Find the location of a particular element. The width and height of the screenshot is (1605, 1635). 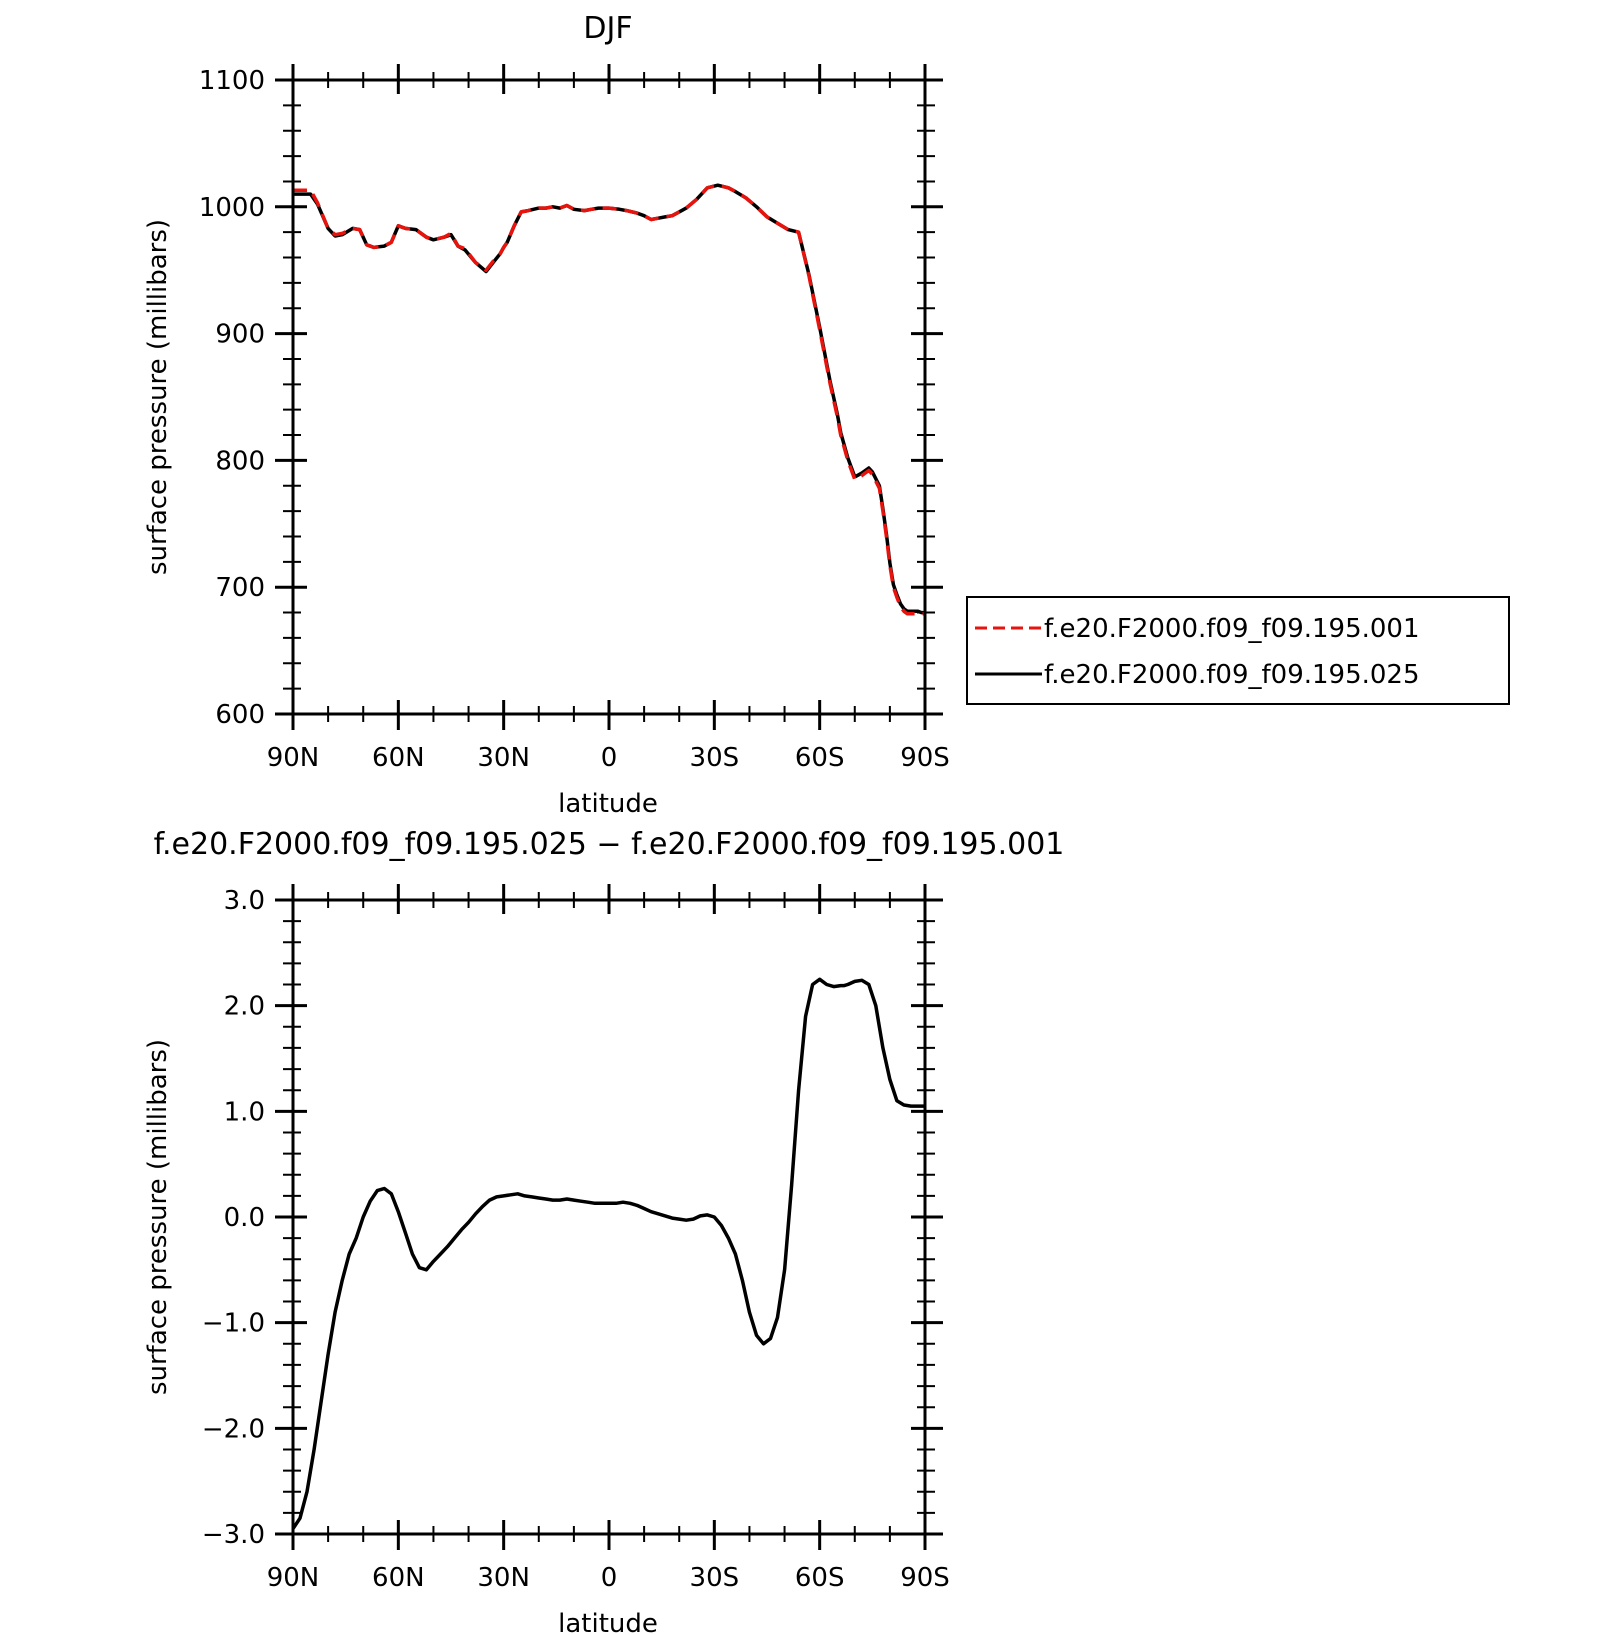

legend-label-001: f.e20.F2000.f09_f09.195.001 is located at coordinates (1232, 629).